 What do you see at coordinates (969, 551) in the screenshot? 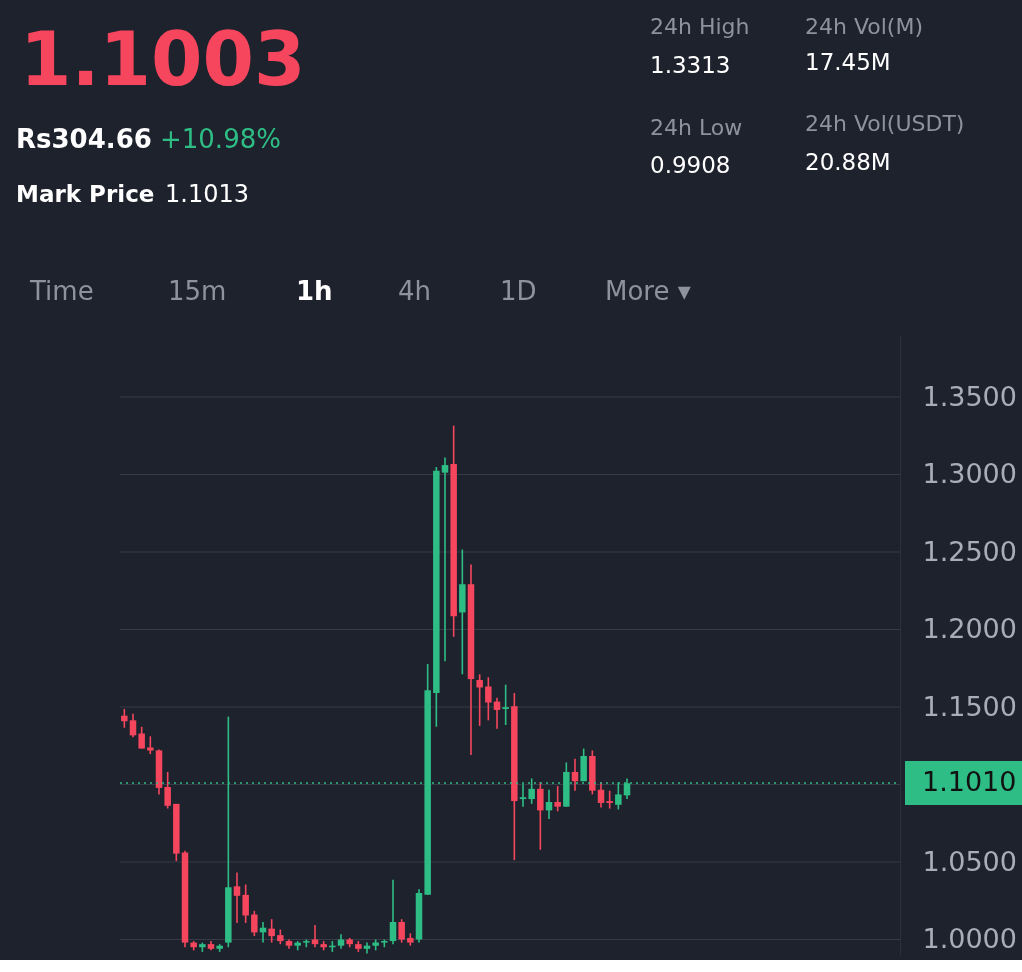
I see `y-tick-label: 1.2500` at bounding box center [969, 551].